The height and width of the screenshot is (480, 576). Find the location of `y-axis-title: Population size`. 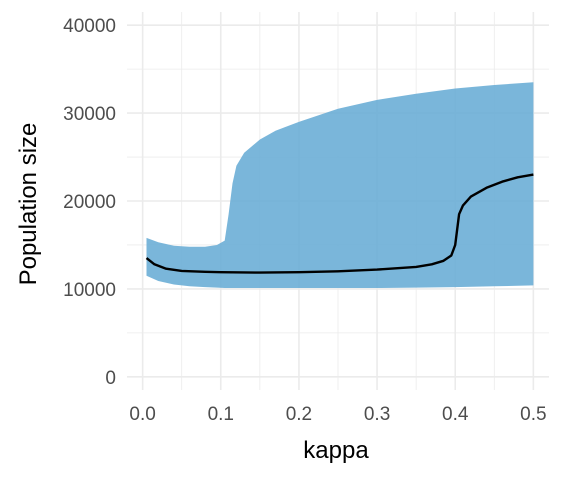

y-axis-title: Population size is located at coordinates (28, 204).